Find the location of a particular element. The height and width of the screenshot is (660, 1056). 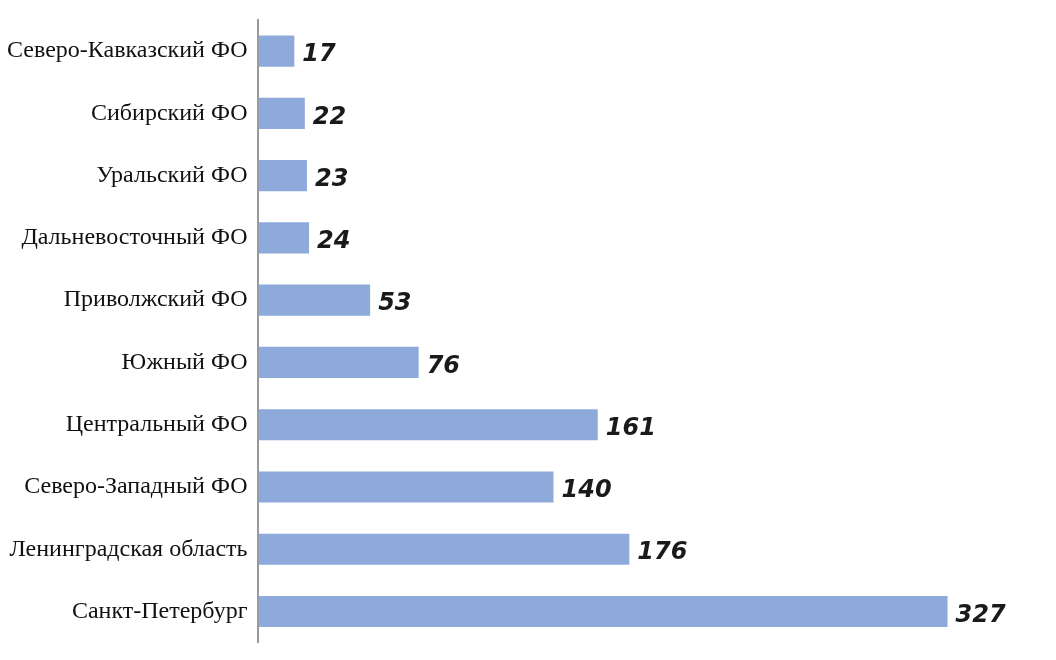

y-tick-label: Северо-Западный ФО is located at coordinates (136, 485).